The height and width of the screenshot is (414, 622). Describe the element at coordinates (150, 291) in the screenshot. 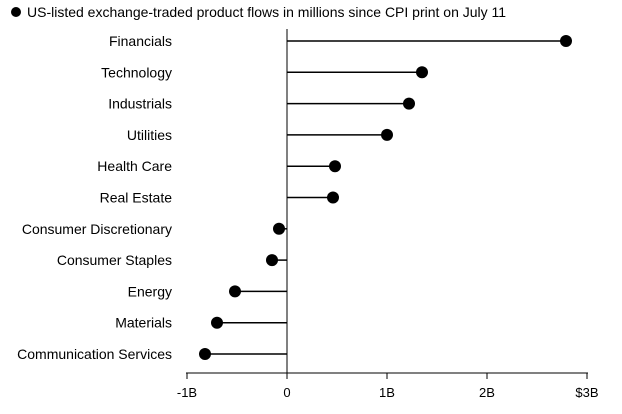

I see `category-label: Energy` at that location.